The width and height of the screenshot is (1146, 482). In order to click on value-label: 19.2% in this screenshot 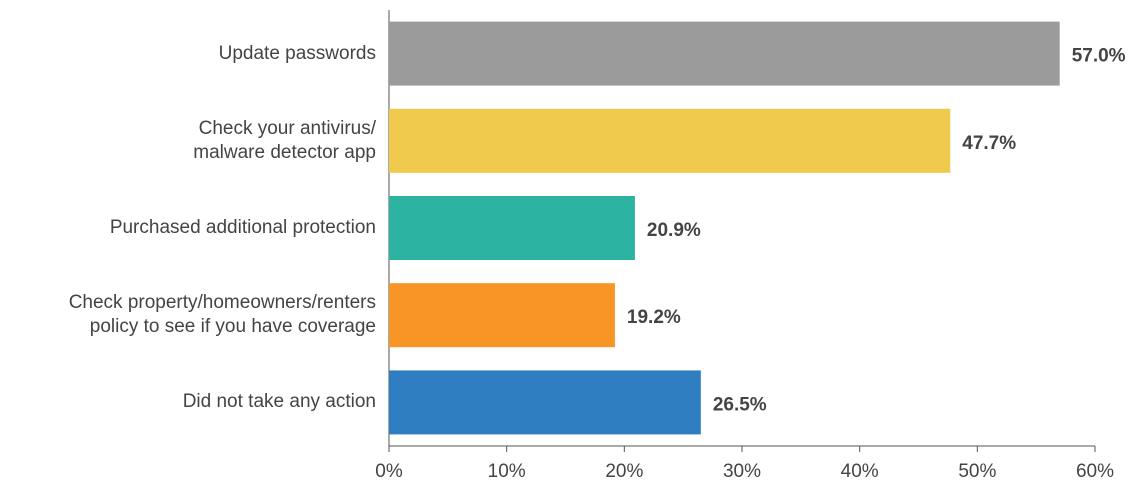, I will do `click(654, 317)`.